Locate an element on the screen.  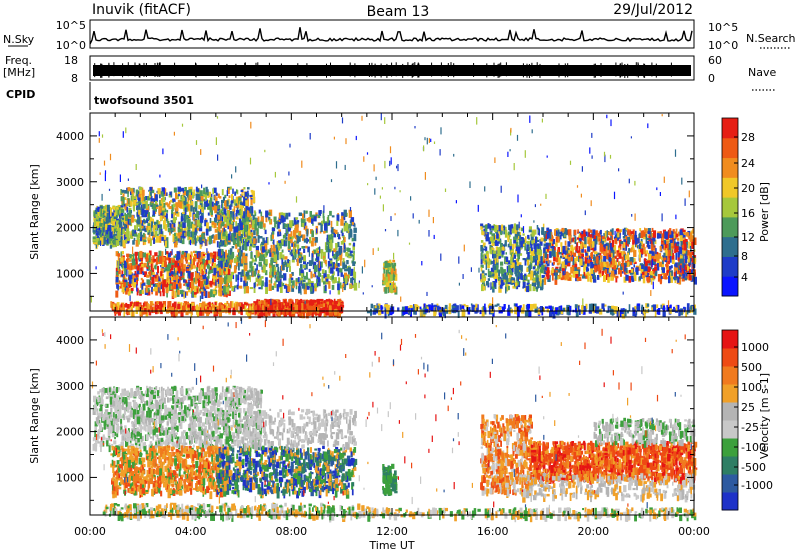
nave-tick-top: 60 is located at coordinates (715, 60).